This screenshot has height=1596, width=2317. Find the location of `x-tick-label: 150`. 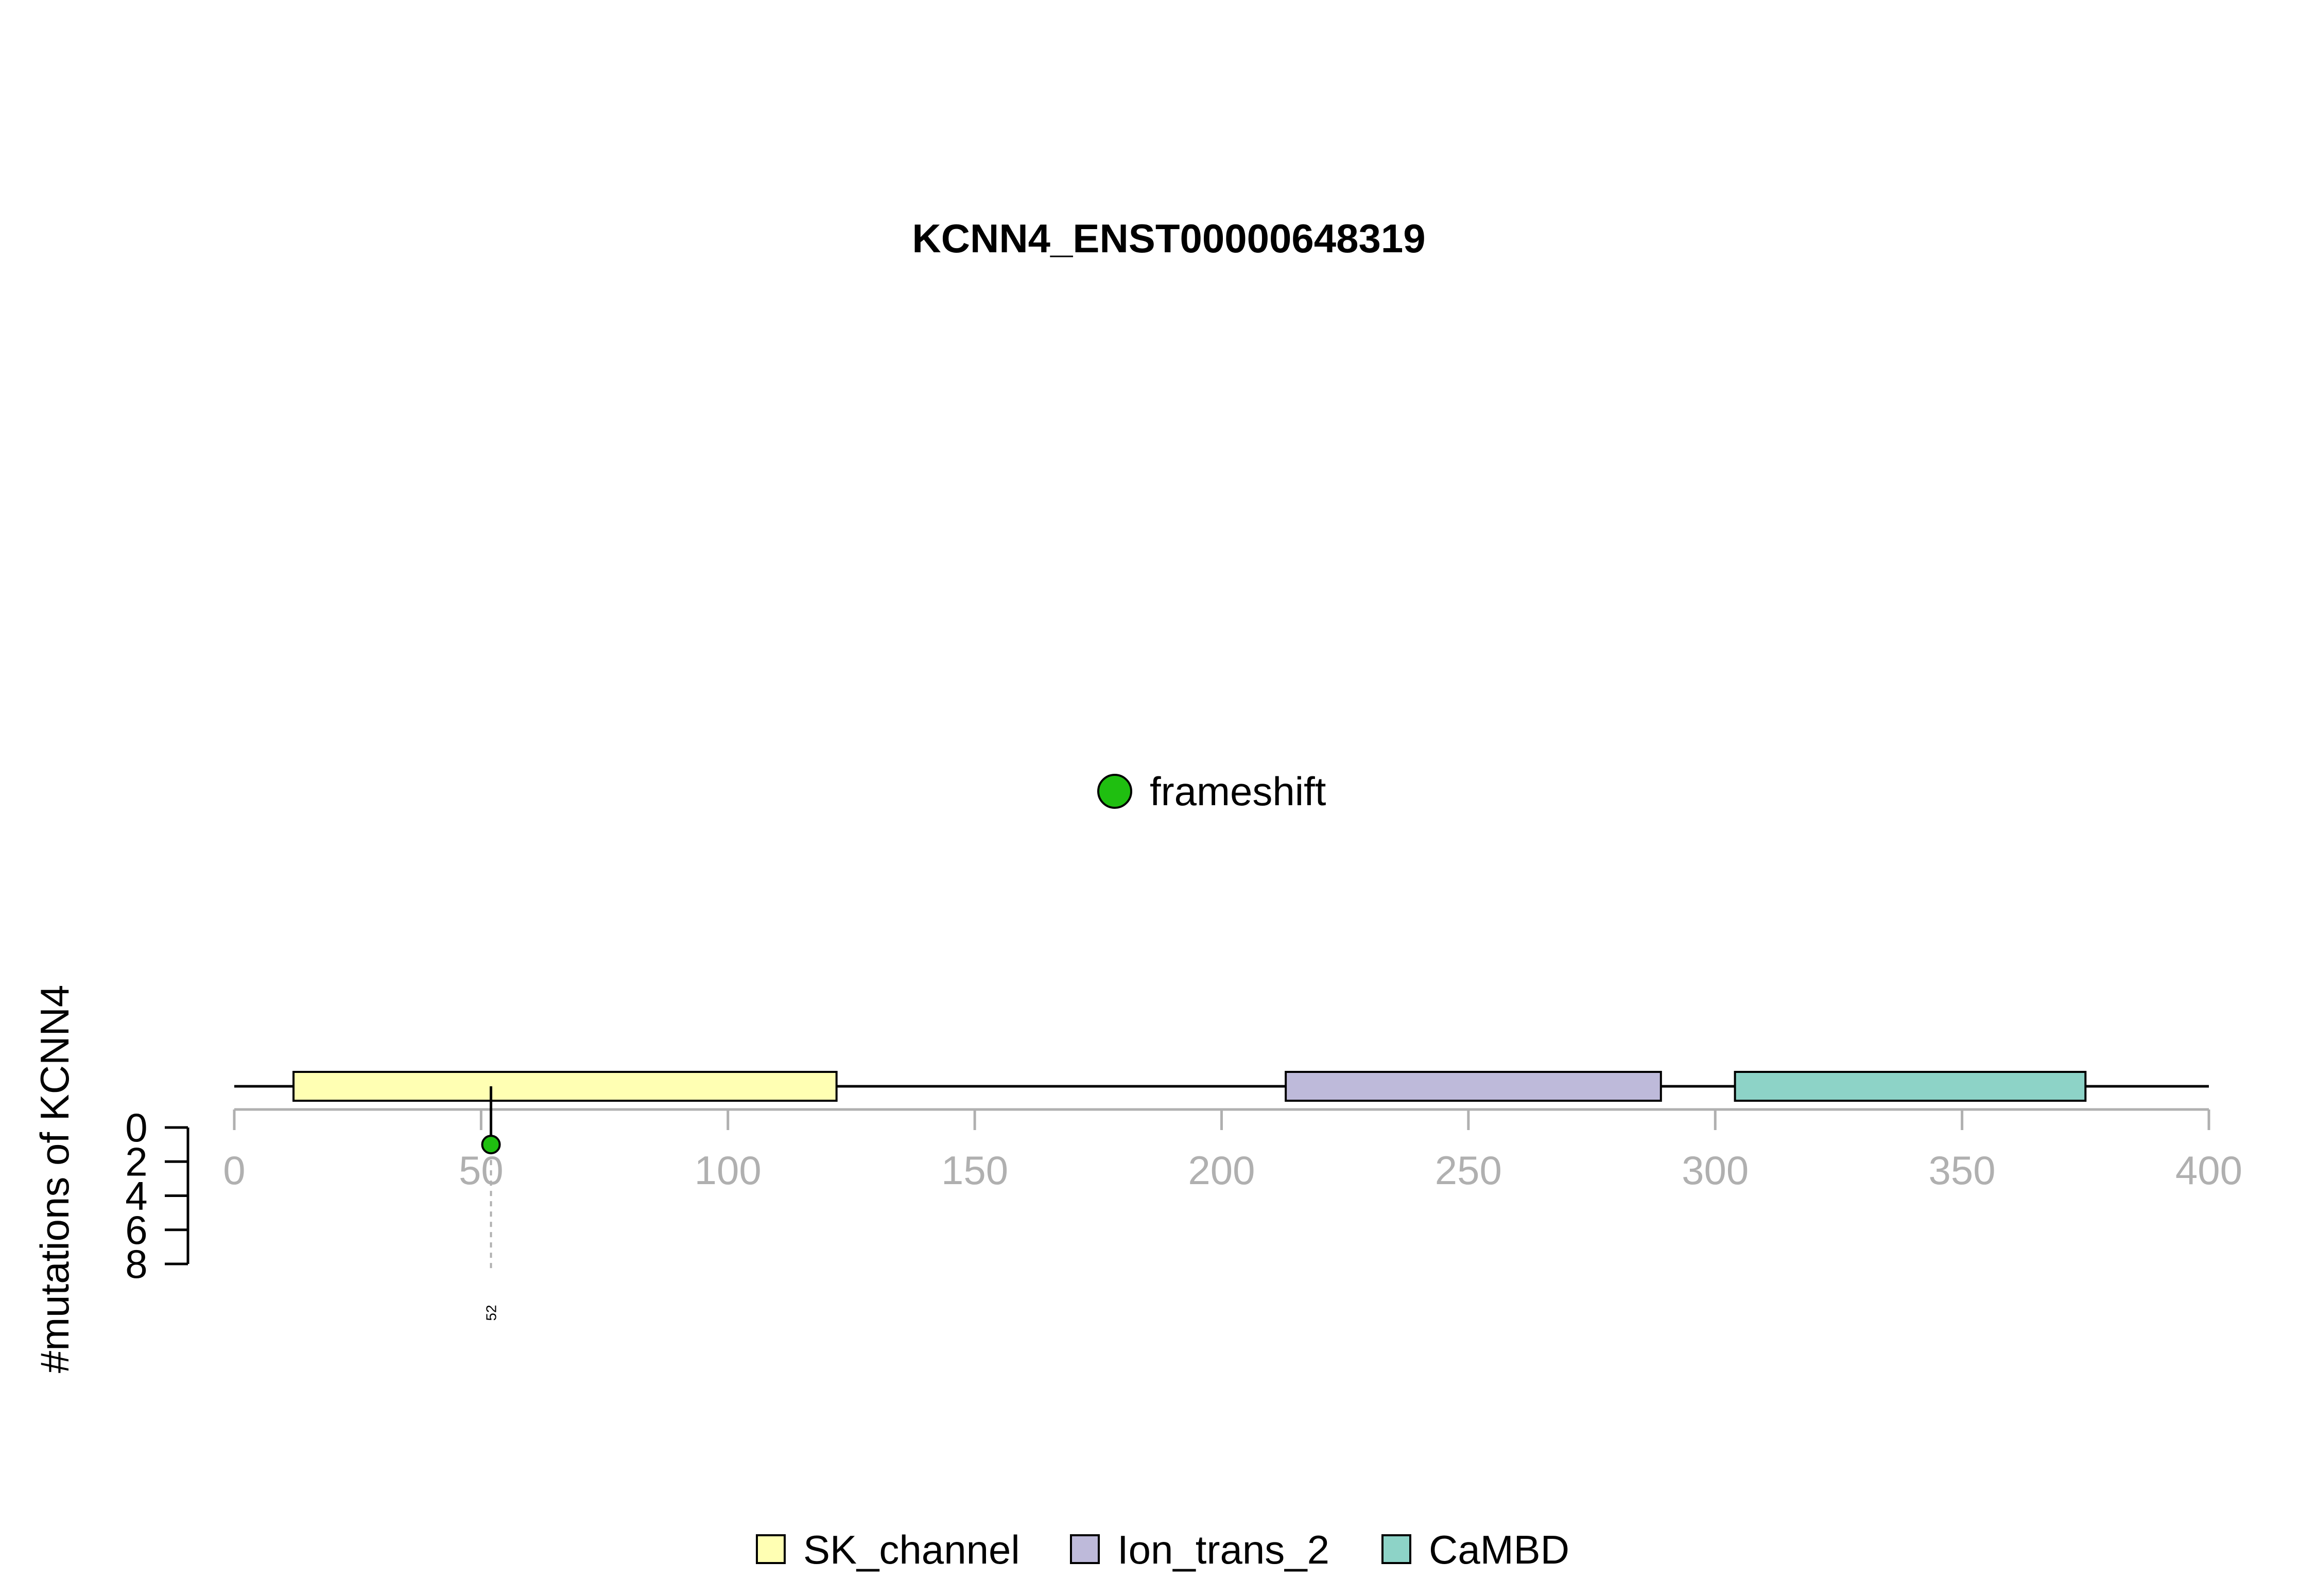

x-tick-label: 150 is located at coordinates (974, 1171).